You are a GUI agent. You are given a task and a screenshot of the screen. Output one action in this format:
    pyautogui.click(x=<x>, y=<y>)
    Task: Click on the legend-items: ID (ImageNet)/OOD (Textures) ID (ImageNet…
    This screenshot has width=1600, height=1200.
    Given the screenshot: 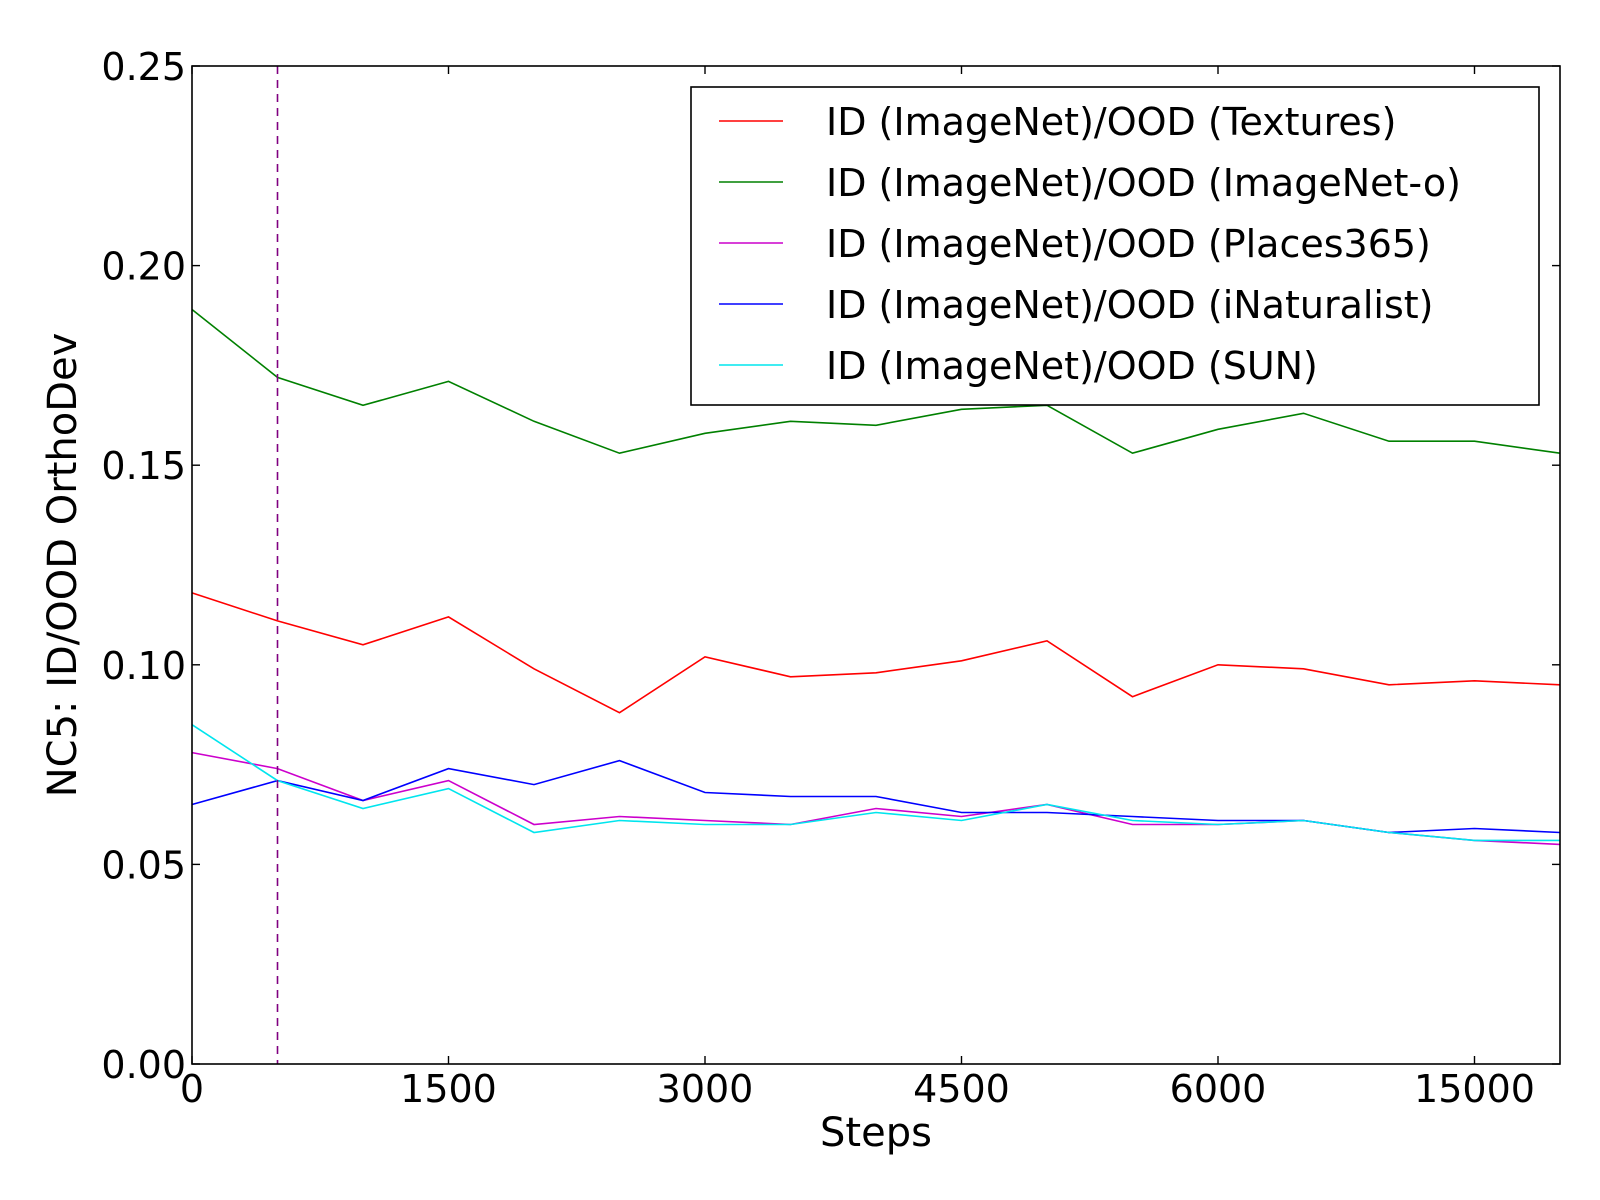 What is the action you would take?
    pyautogui.click(x=1090, y=244)
    